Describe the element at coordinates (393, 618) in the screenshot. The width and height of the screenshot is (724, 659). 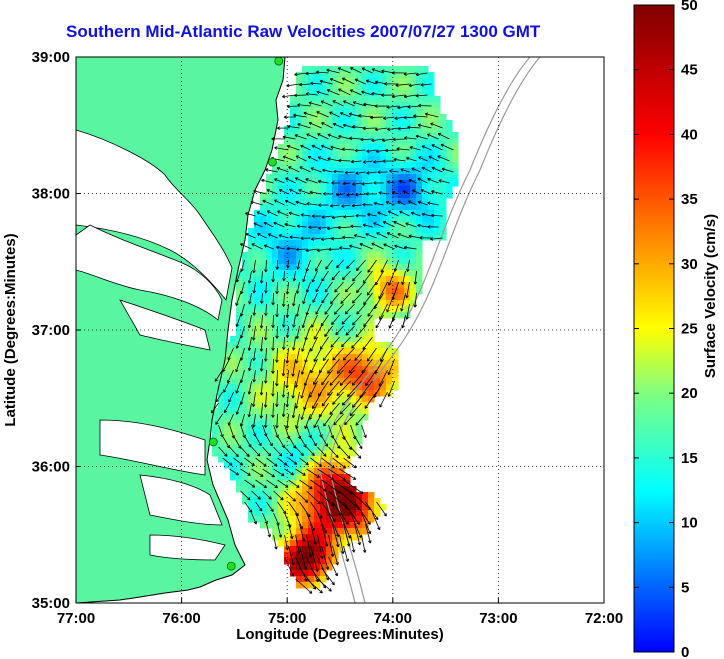
I see `x-tick-label: 74:00` at that location.